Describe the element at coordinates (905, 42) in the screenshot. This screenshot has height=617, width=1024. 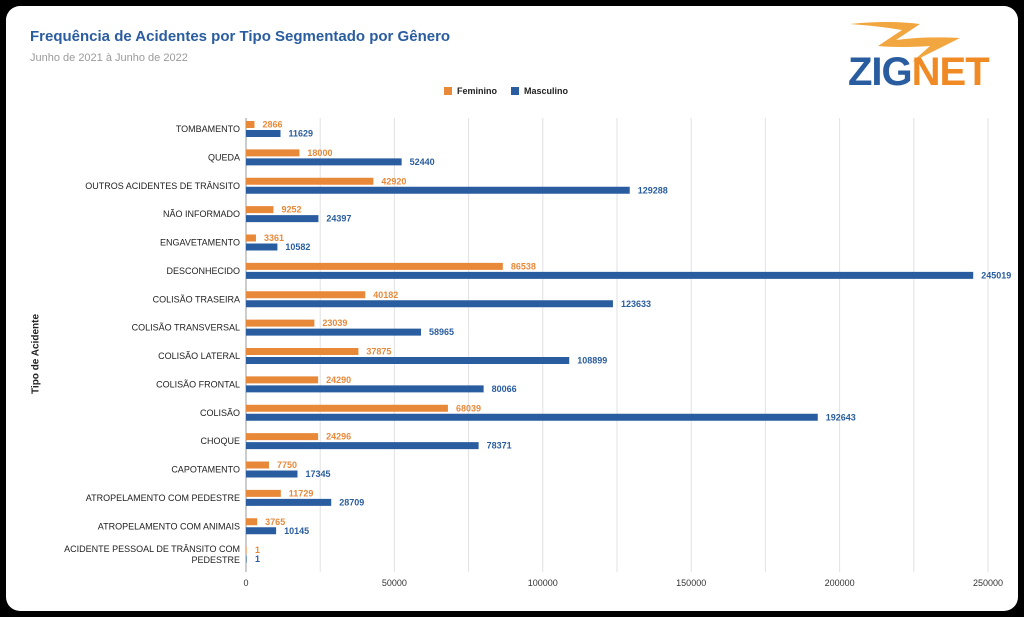
I see `lightning-bolt-icon` at that location.